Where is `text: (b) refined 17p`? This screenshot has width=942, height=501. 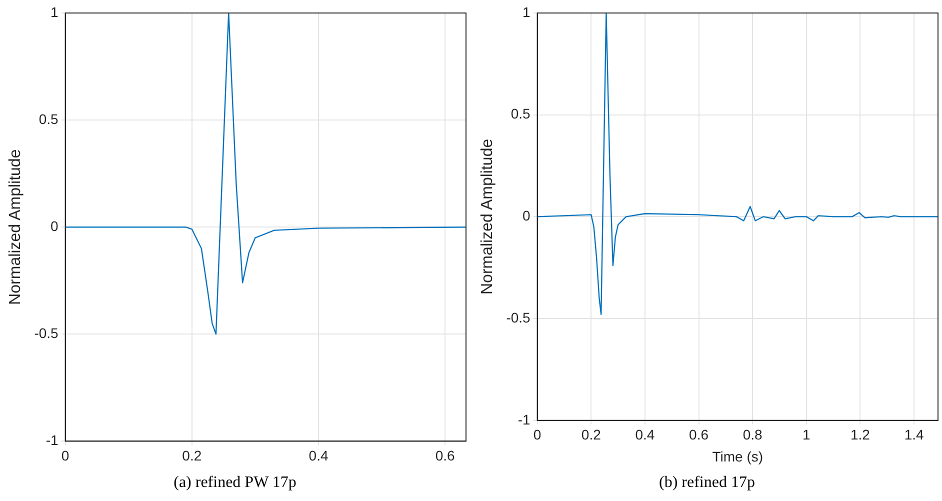 text: (b) refined 17p is located at coordinates (707, 483).